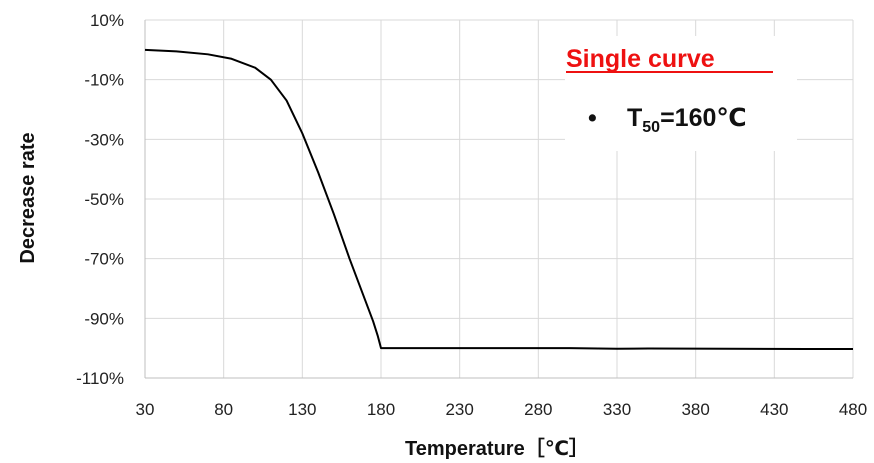  Describe the element at coordinates (695, 409) in the screenshot. I see `x-tick-label: 380` at that location.